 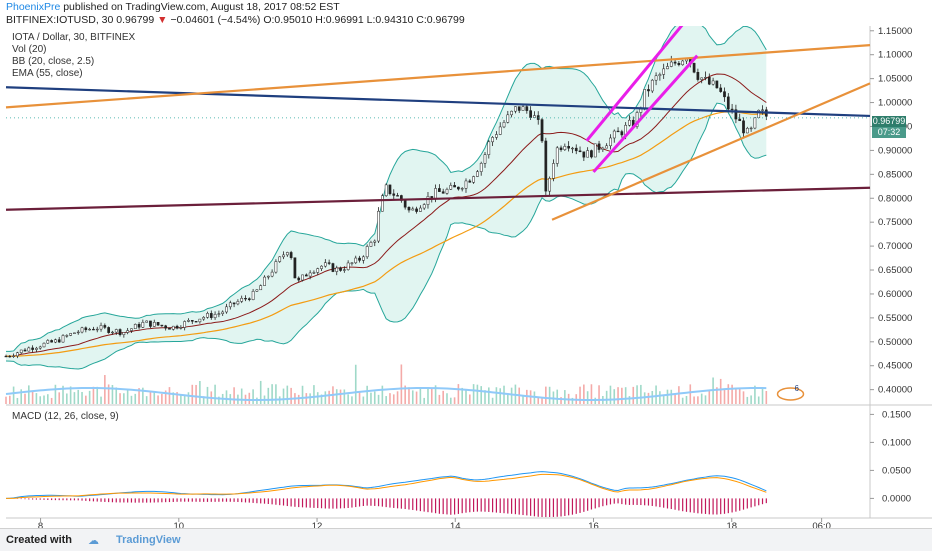 What do you see at coordinates (386, 394) in the screenshot?
I see `volume-ma-line` at bounding box center [386, 394].